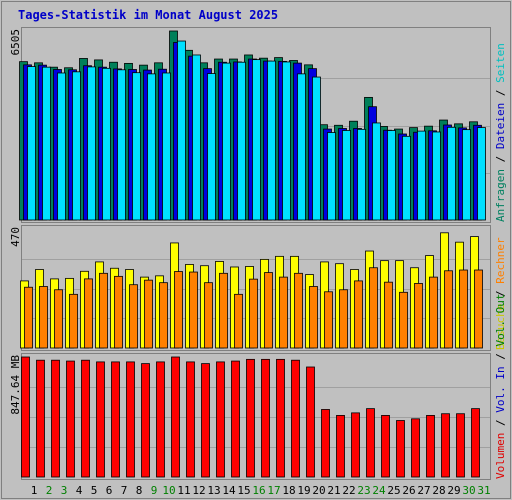 The height and width of the screenshot is (500, 512). Describe the element at coordinates (500, 126) in the screenshot. I see `legend-dateien: Dateien` at that location.